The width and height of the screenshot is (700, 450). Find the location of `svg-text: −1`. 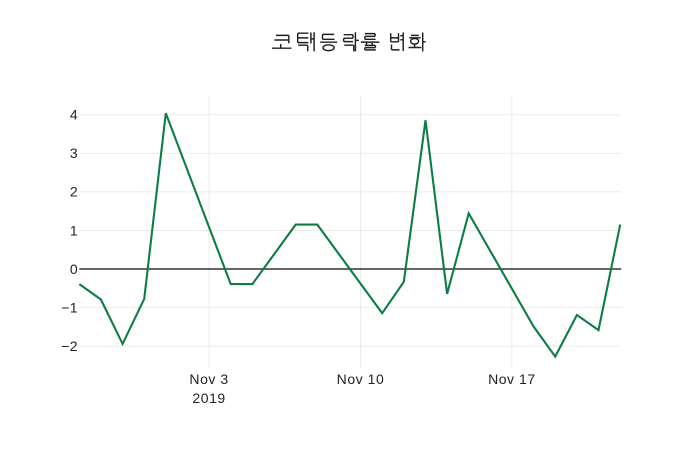

svg-text: −1 is located at coordinates (69, 307).